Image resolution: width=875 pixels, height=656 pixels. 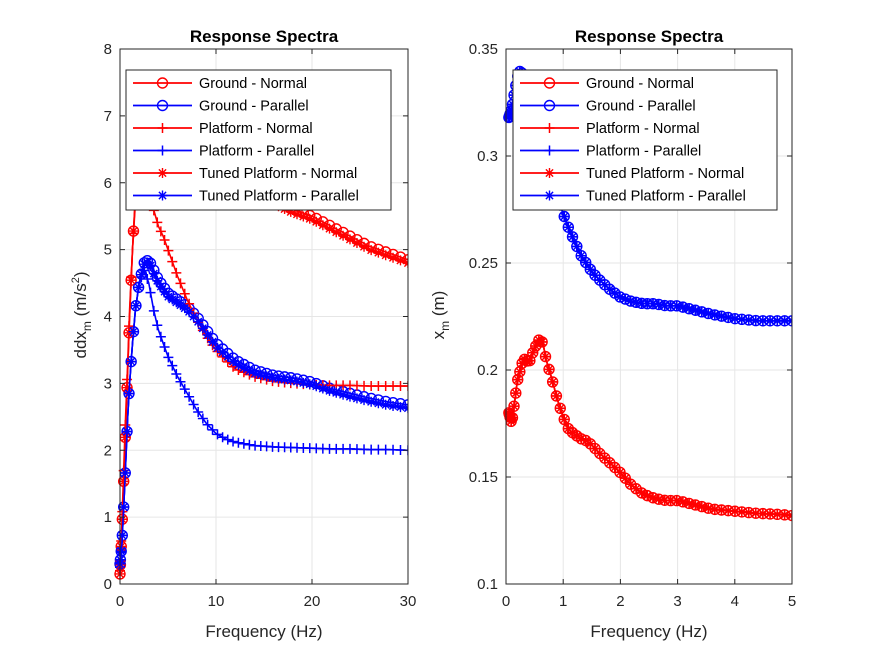 What do you see at coordinates (108, 383) in the screenshot?
I see `left-y-tick-label: 3` at bounding box center [108, 383].